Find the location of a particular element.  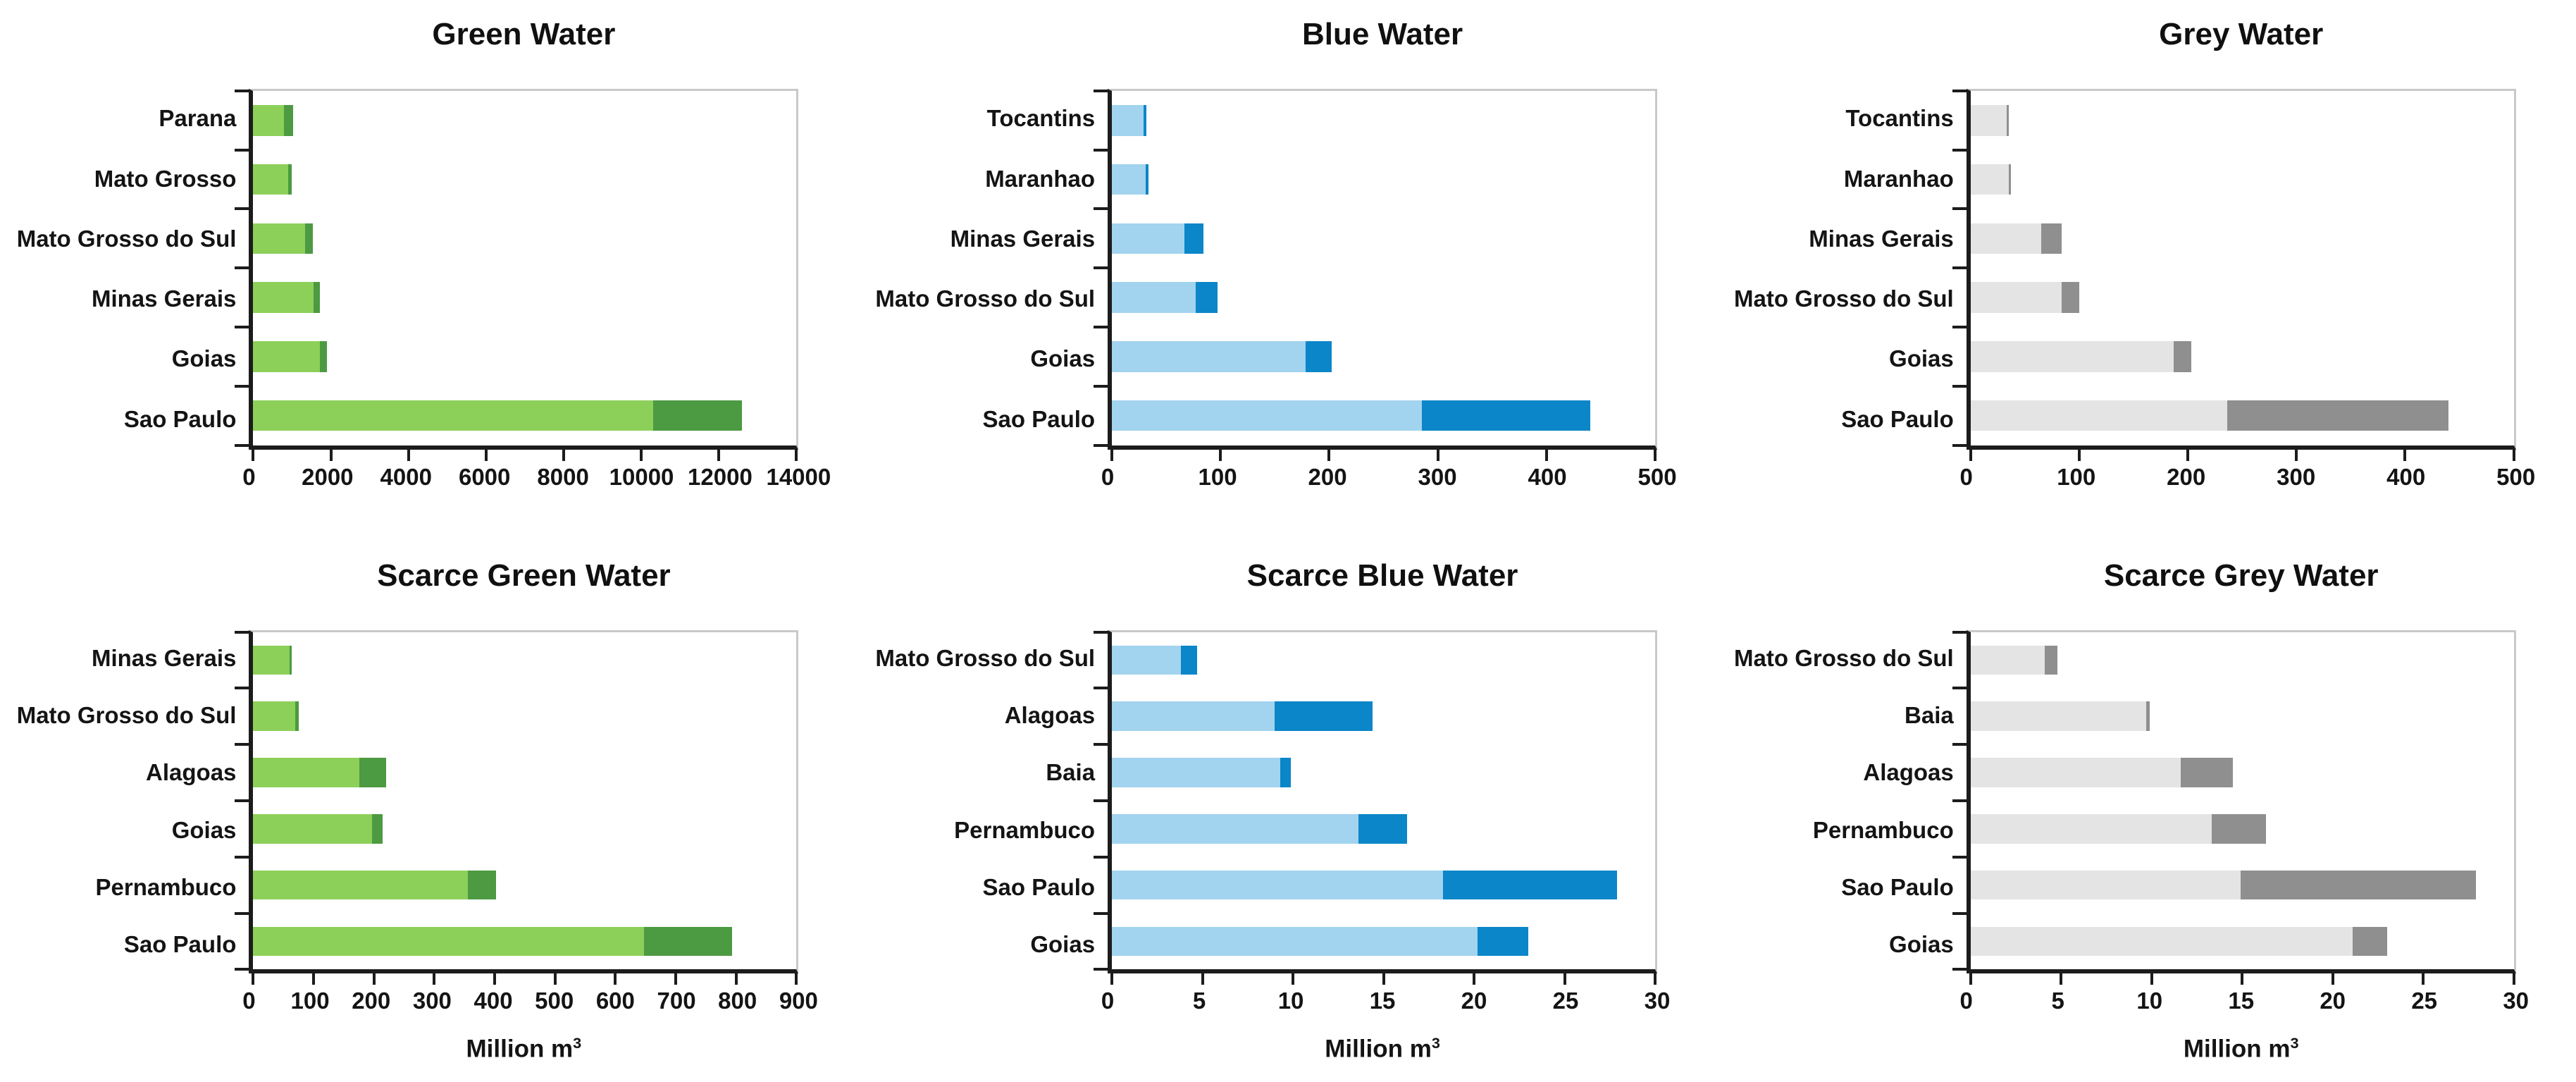

y-label-cell: Pernambuco is located at coordinates (977, 830).